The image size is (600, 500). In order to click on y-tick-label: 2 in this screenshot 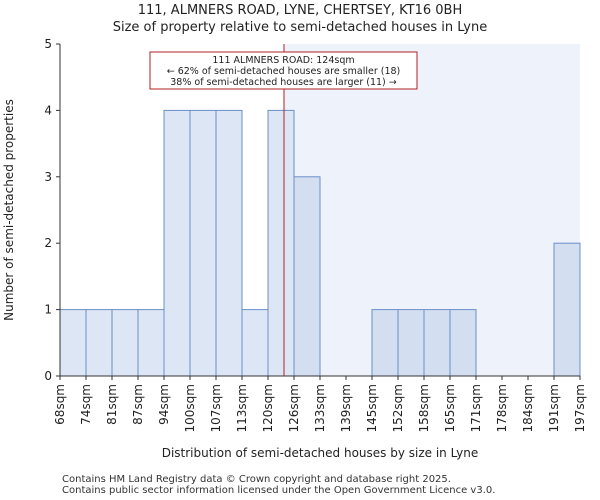, I will do `click(48, 243)`.